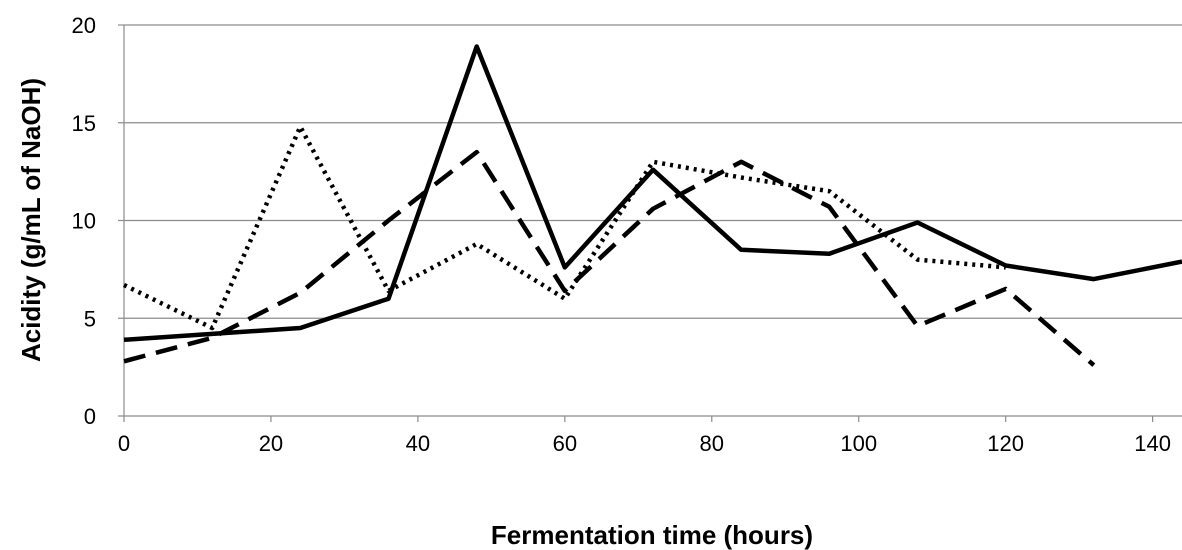  Describe the element at coordinates (565, 443) in the screenshot. I see `x-tick-label-3: 60` at that location.